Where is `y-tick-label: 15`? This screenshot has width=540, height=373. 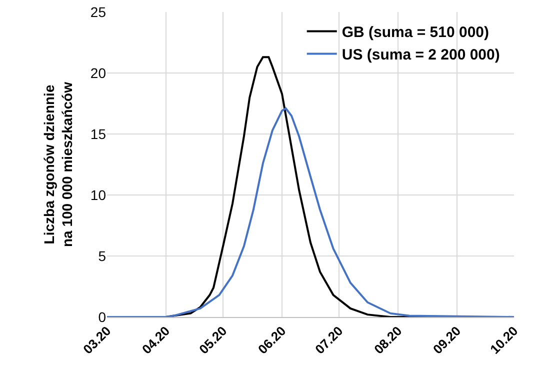
y-tick-label: 15 is located at coordinates (98, 134).